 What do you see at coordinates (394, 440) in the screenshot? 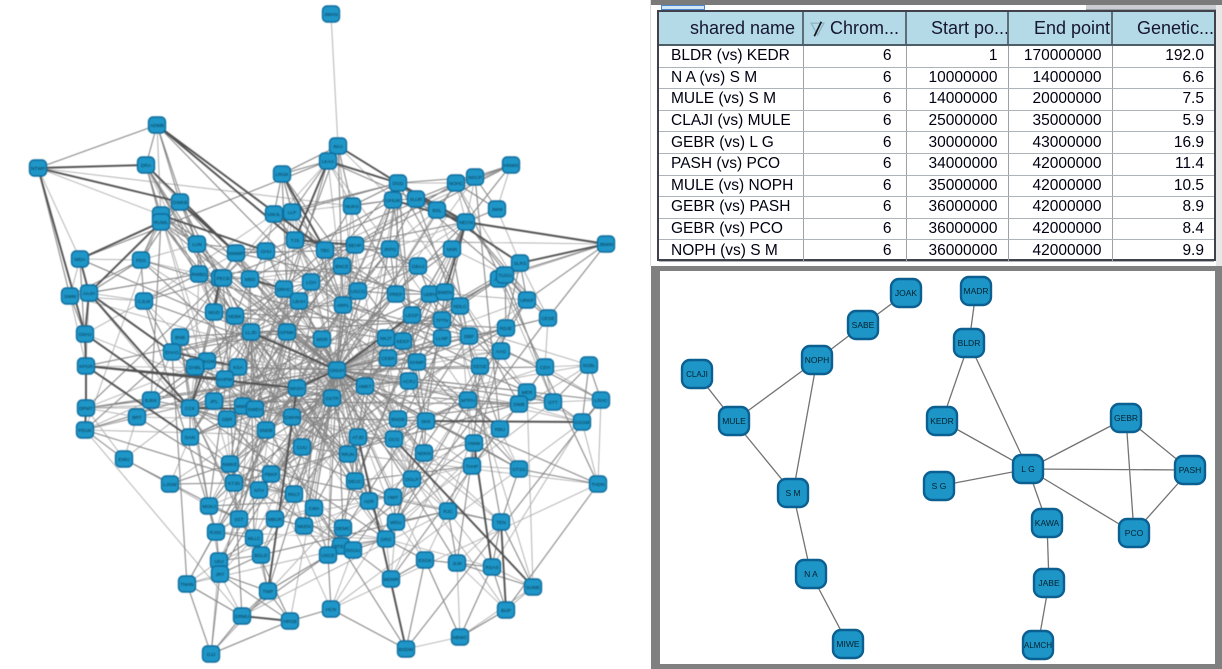
I see `svg-text: GCG` at bounding box center [394, 440].